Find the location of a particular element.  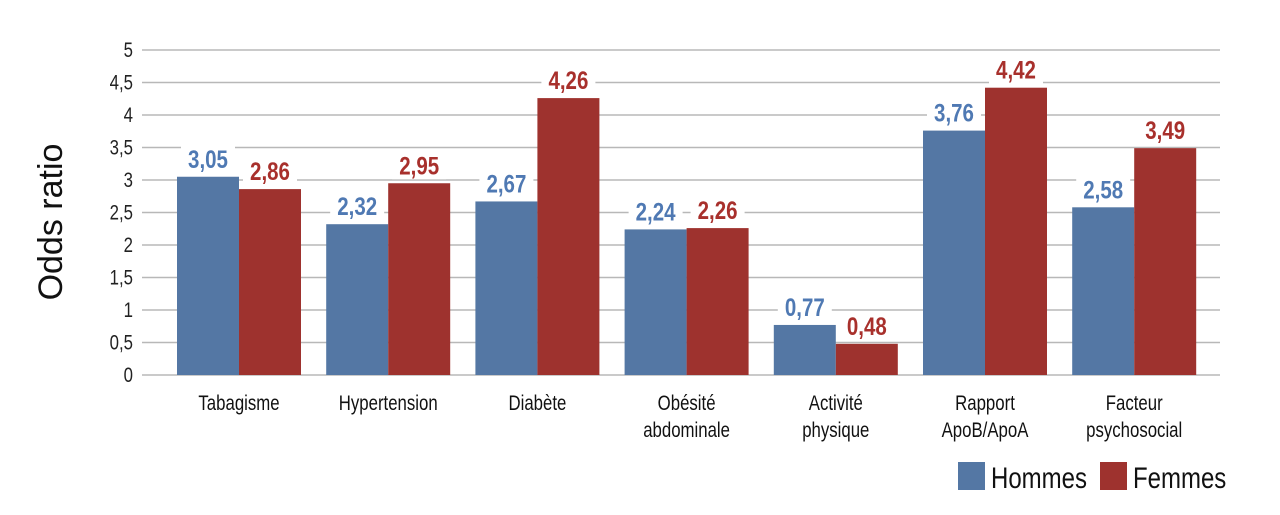

y-tick-label: 4 is located at coordinates (129, 115).